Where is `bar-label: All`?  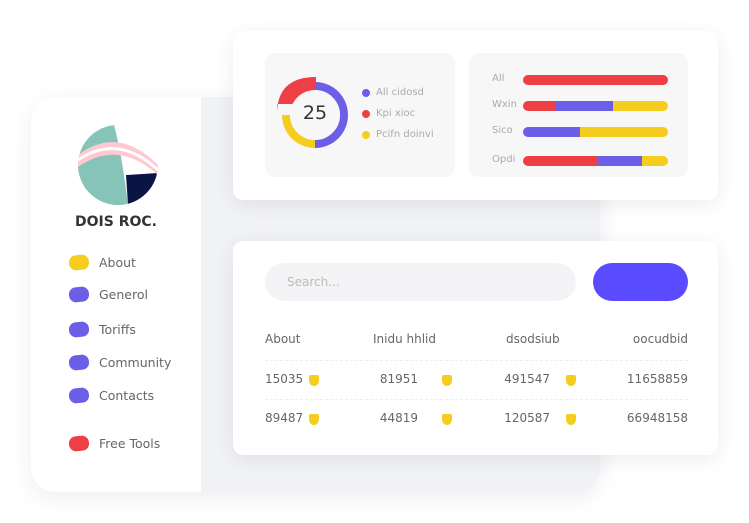
bar-label: All is located at coordinates (498, 78).